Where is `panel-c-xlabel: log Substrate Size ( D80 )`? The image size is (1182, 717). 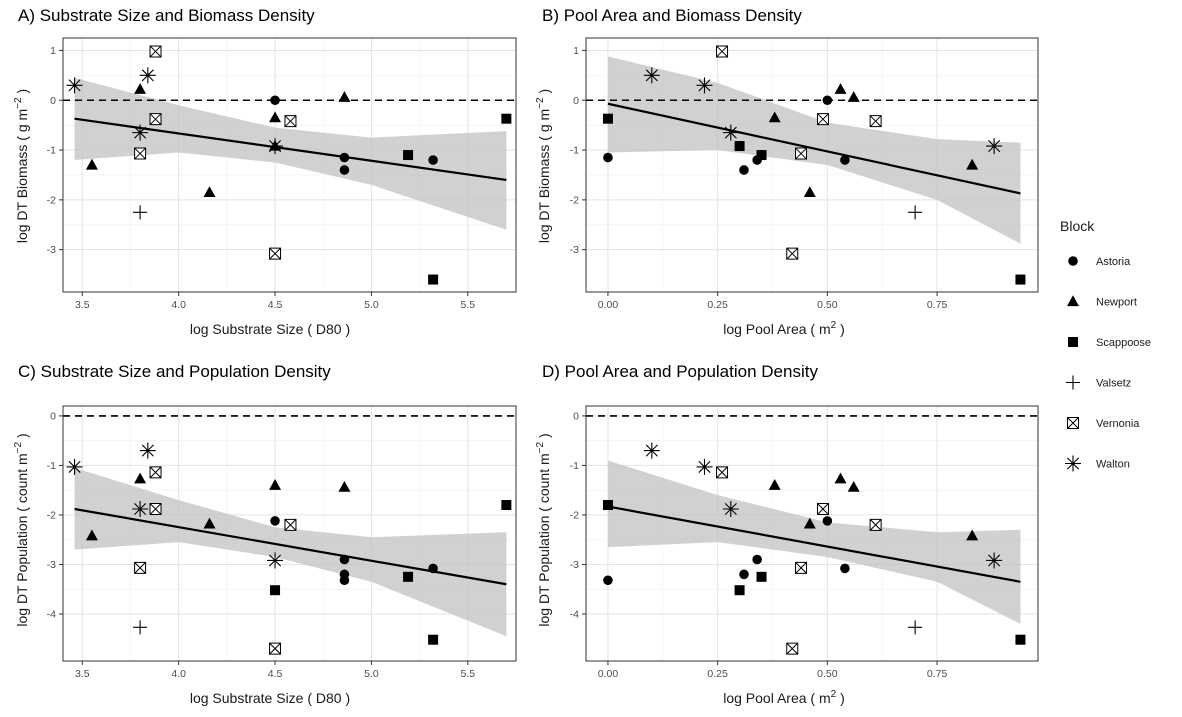 panel-c-xlabel: log Substrate Size ( D80 ) is located at coordinates (270, 698).